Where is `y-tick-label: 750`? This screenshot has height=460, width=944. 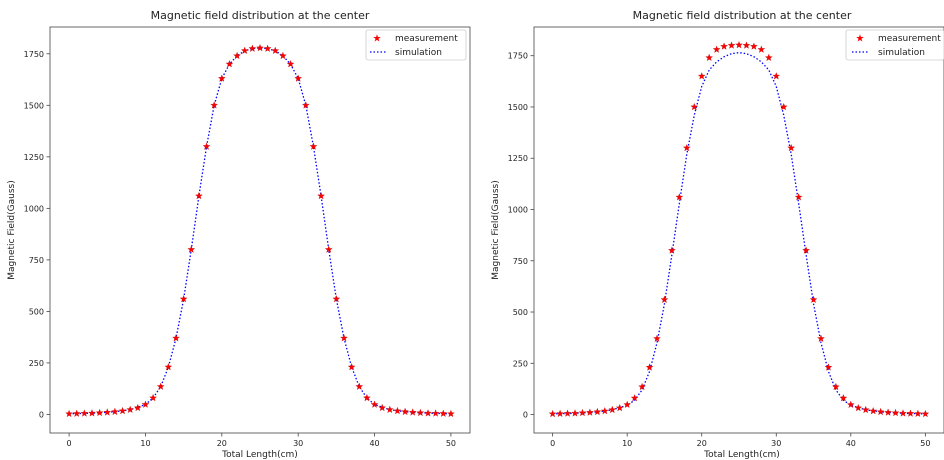
y-tick-label: 750 is located at coordinates (36, 260).